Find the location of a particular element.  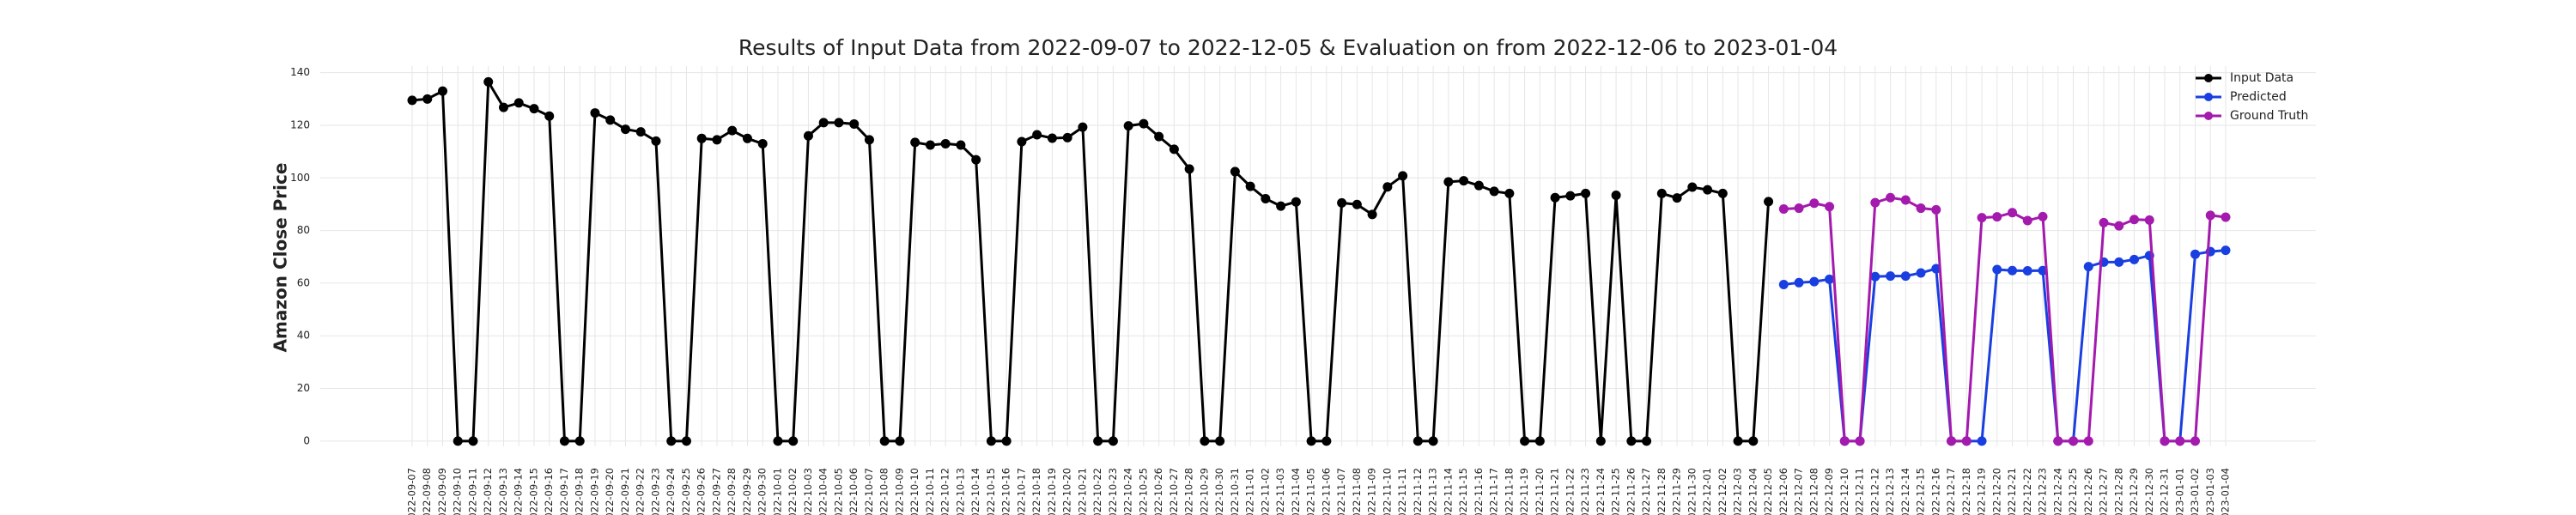

y-axis-label: Amazon Close Price is located at coordinates (280, 258).